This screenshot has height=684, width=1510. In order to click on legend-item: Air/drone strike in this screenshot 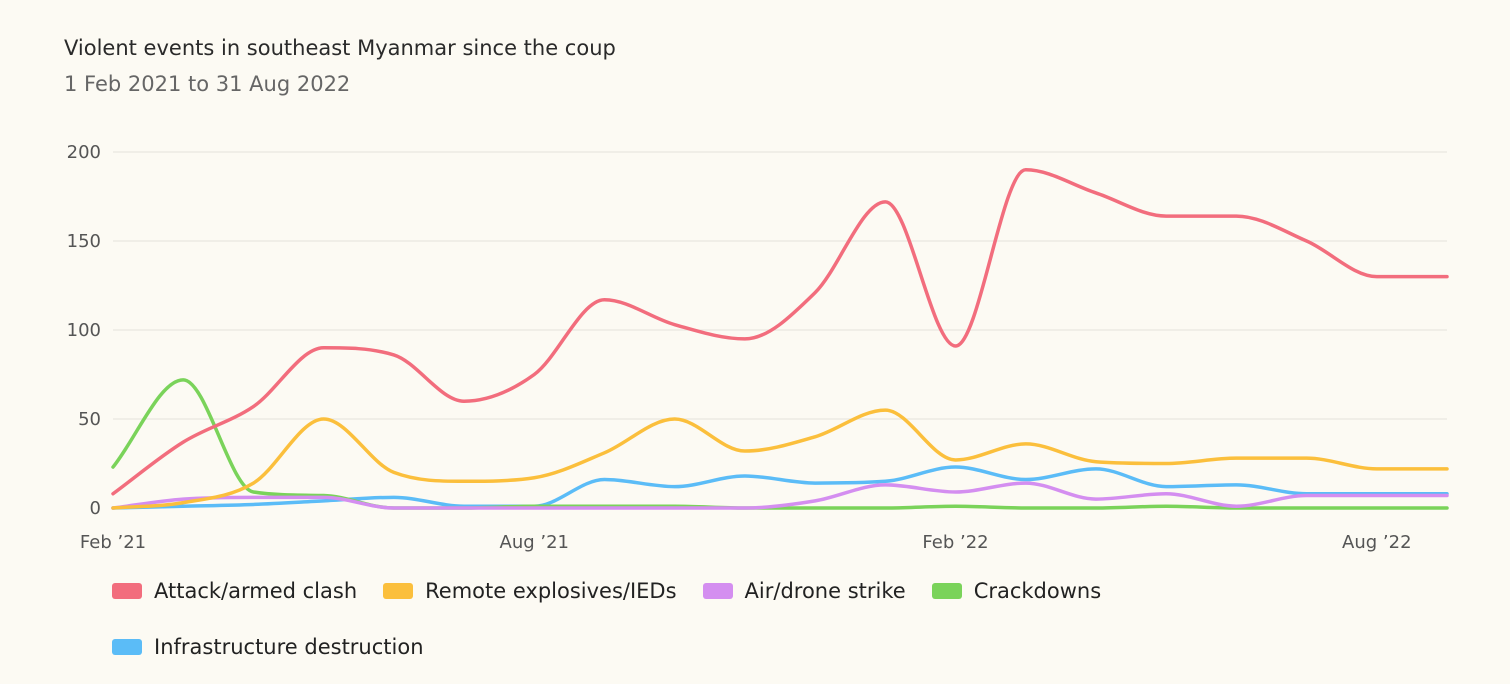, I will do `click(804, 591)`.